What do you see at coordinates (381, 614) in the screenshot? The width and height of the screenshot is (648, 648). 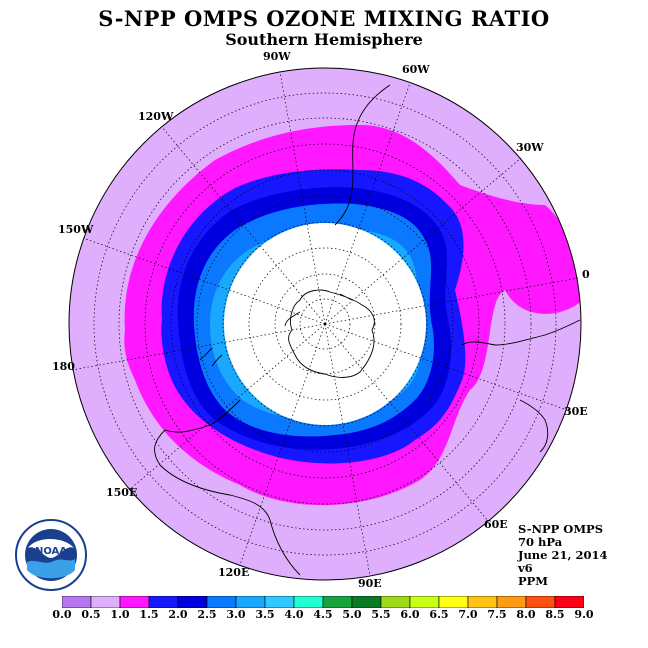 I see `colorbar-tick-label: 5.5` at bounding box center [381, 614].